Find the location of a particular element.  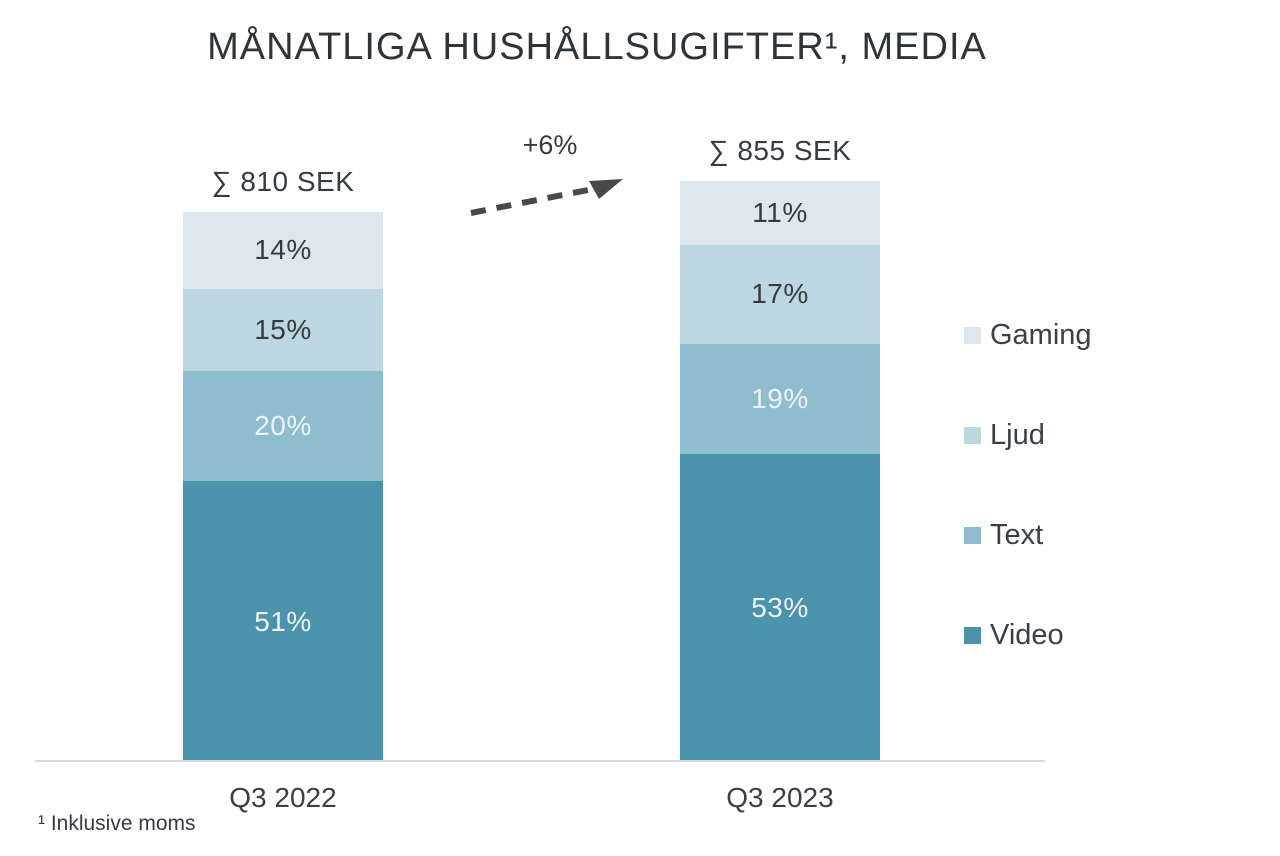

legend-swatch-ljud-icon is located at coordinates (972, 435).